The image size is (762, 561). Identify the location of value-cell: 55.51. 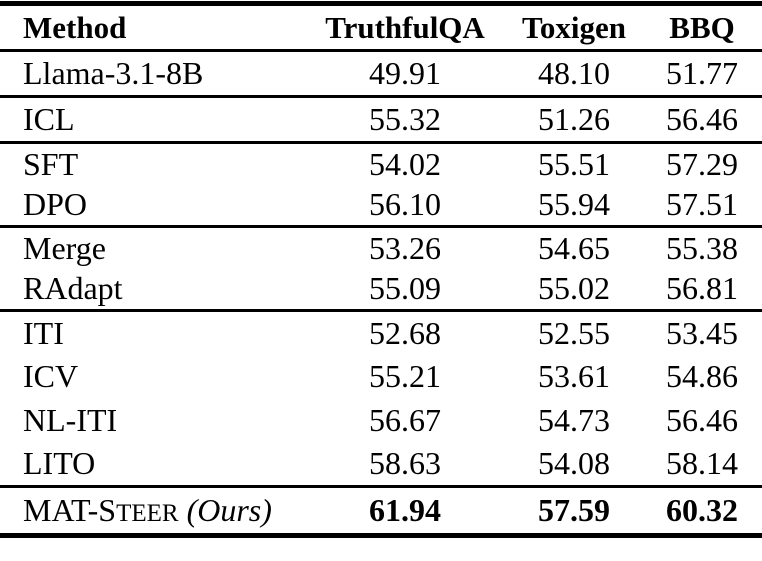
(574, 163).